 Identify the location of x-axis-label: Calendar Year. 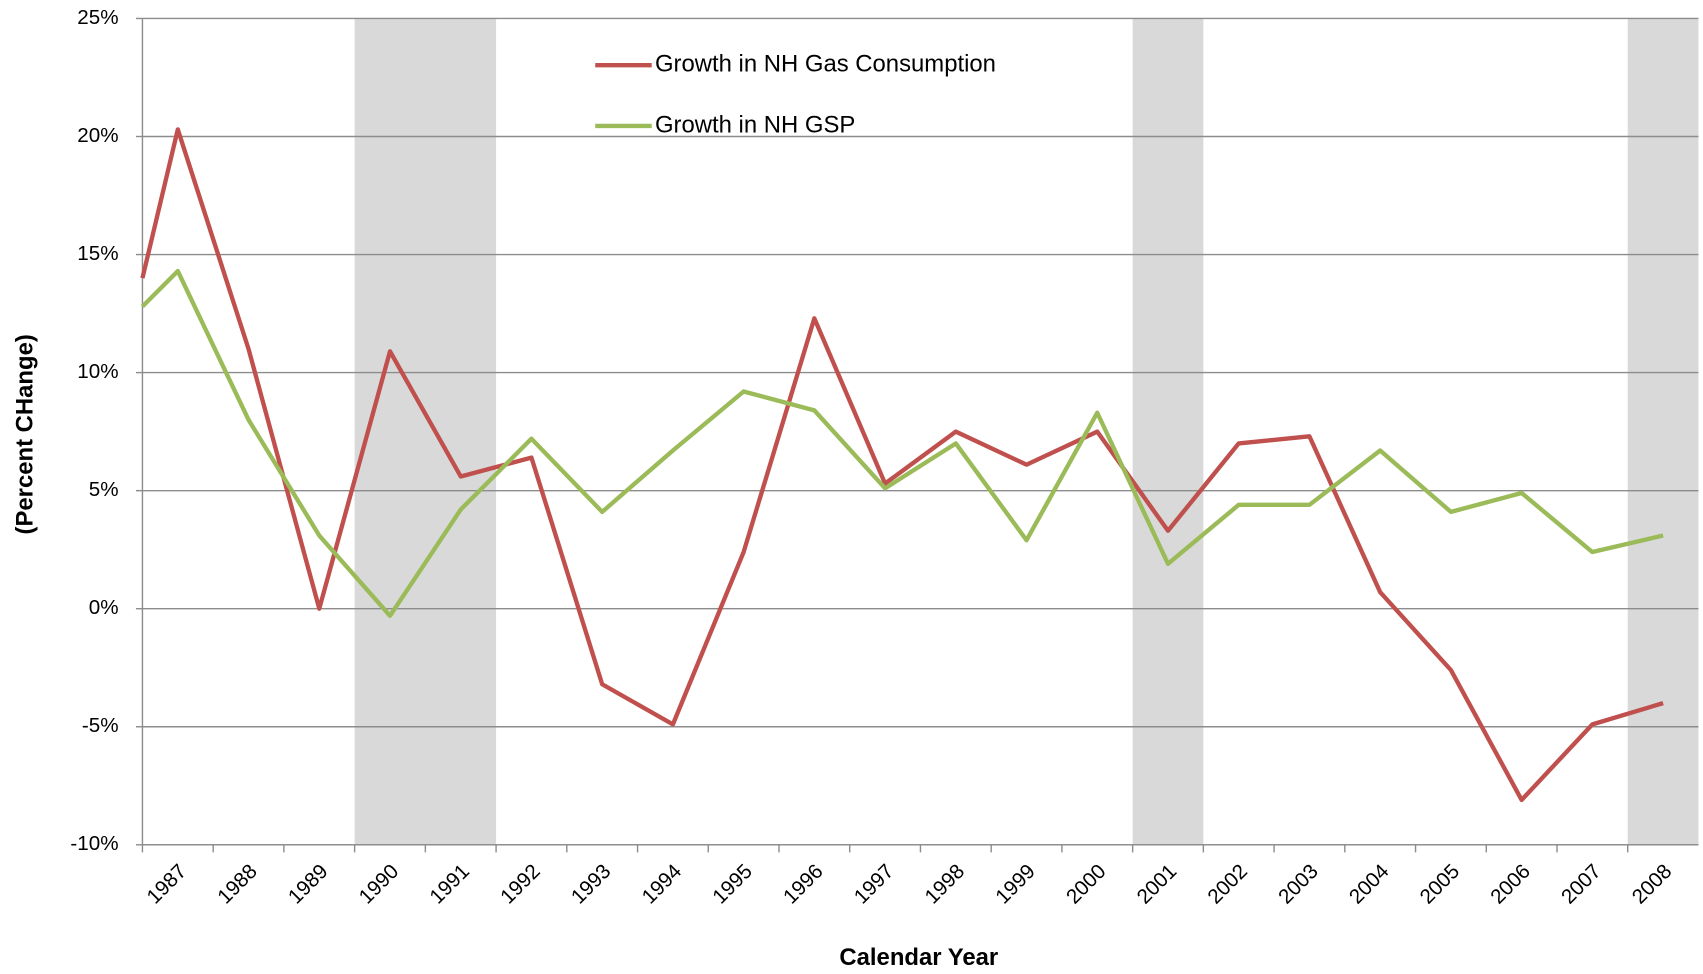
(918, 957).